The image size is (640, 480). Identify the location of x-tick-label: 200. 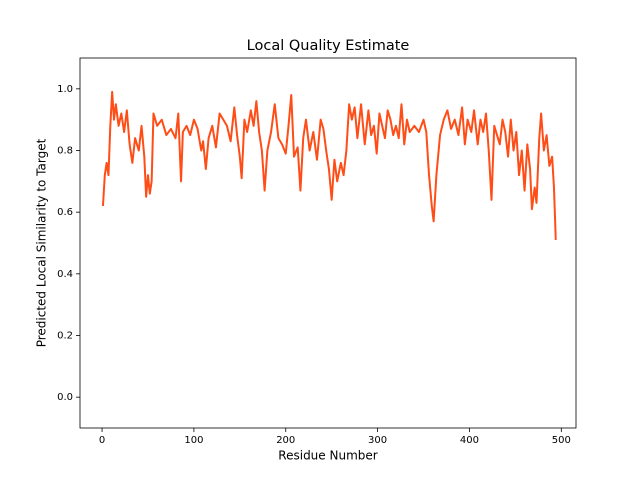
(285, 440).